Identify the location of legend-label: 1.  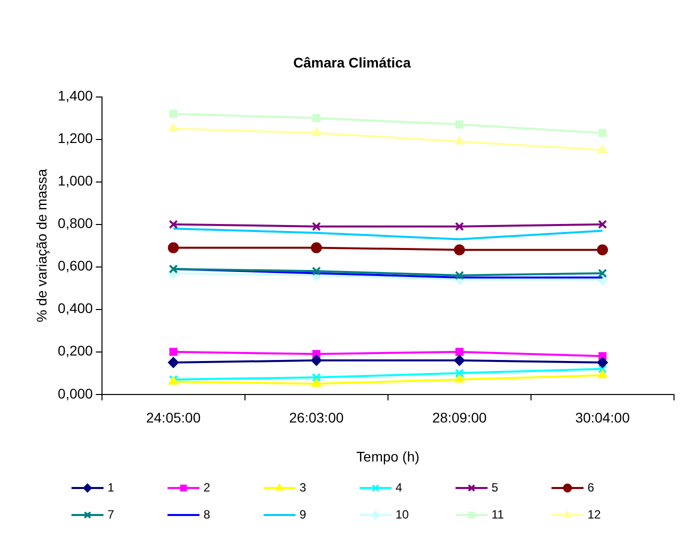
(111, 487).